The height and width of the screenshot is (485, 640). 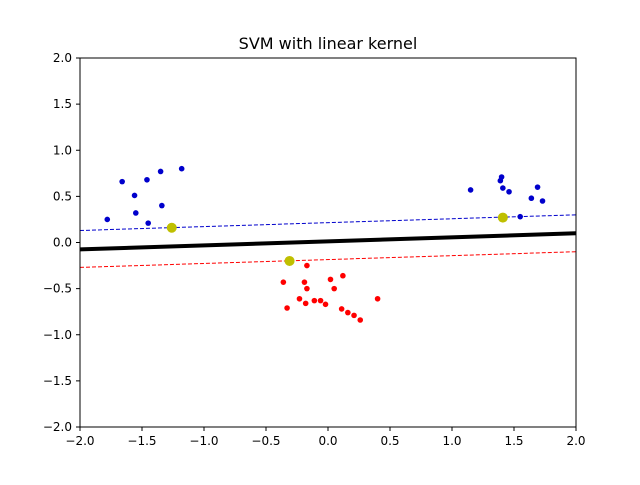 I want to click on margin-positive-line, so click(x=328, y=223).